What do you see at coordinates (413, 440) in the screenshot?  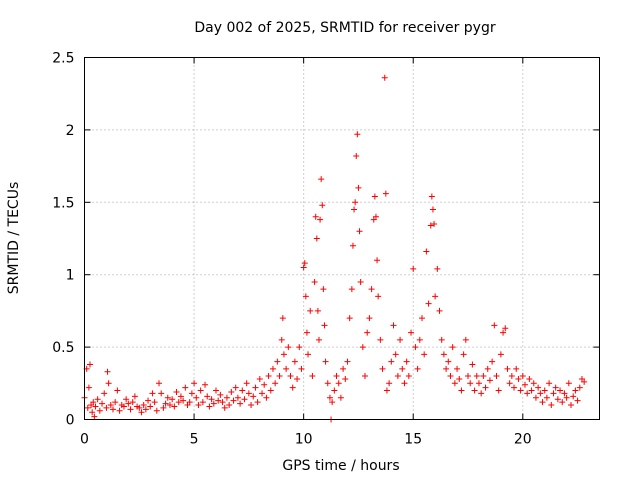 I see `x-tick-label: 15` at bounding box center [413, 440].